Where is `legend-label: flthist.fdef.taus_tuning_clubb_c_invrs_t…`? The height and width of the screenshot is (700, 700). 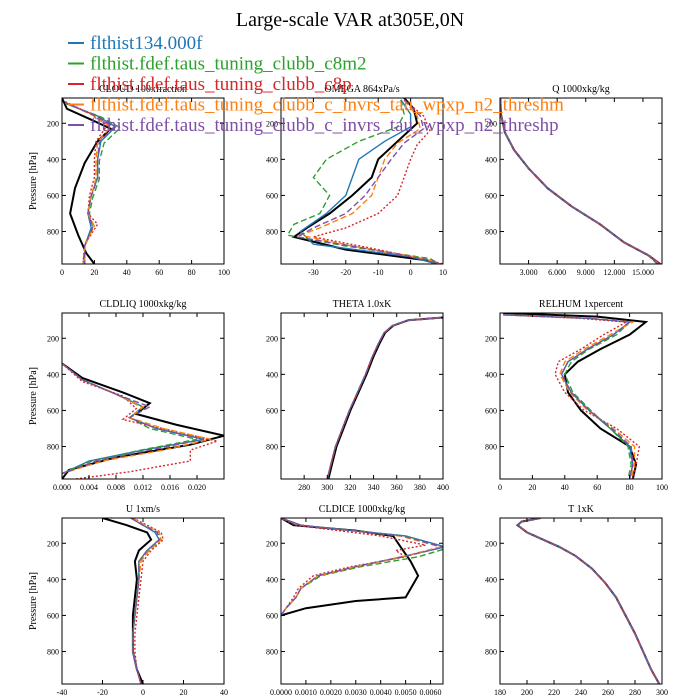 legend-label: flthist.fdef.taus_tuning_clubb_c_invrs_t… is located at coordinates (327, 105).